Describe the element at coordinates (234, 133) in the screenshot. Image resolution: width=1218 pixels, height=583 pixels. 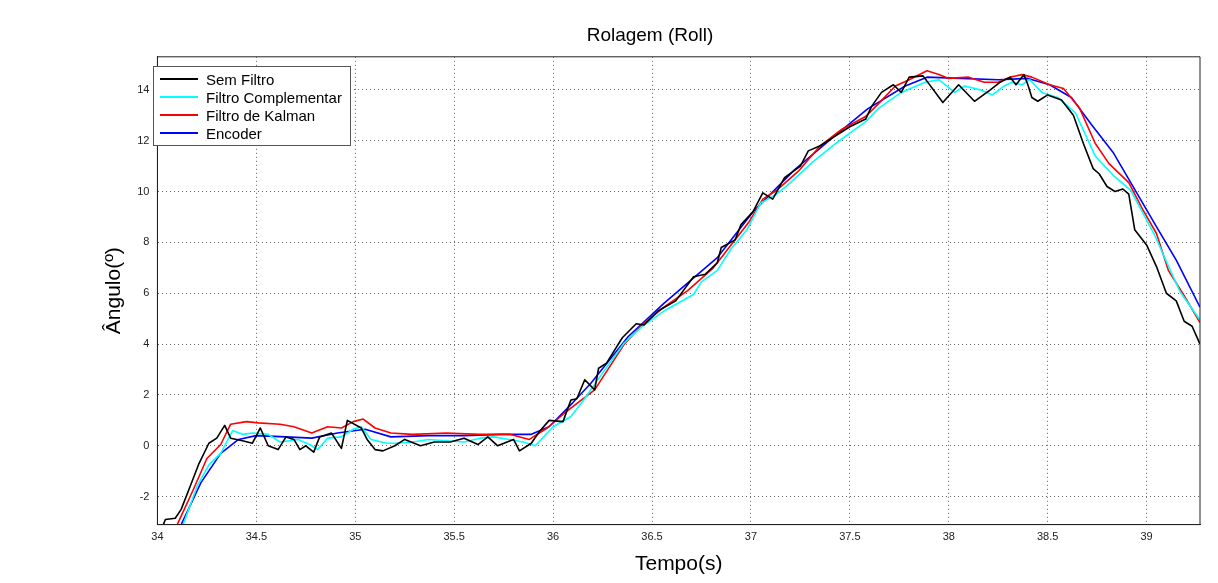
I see `legend-label: Encoder` at that location.